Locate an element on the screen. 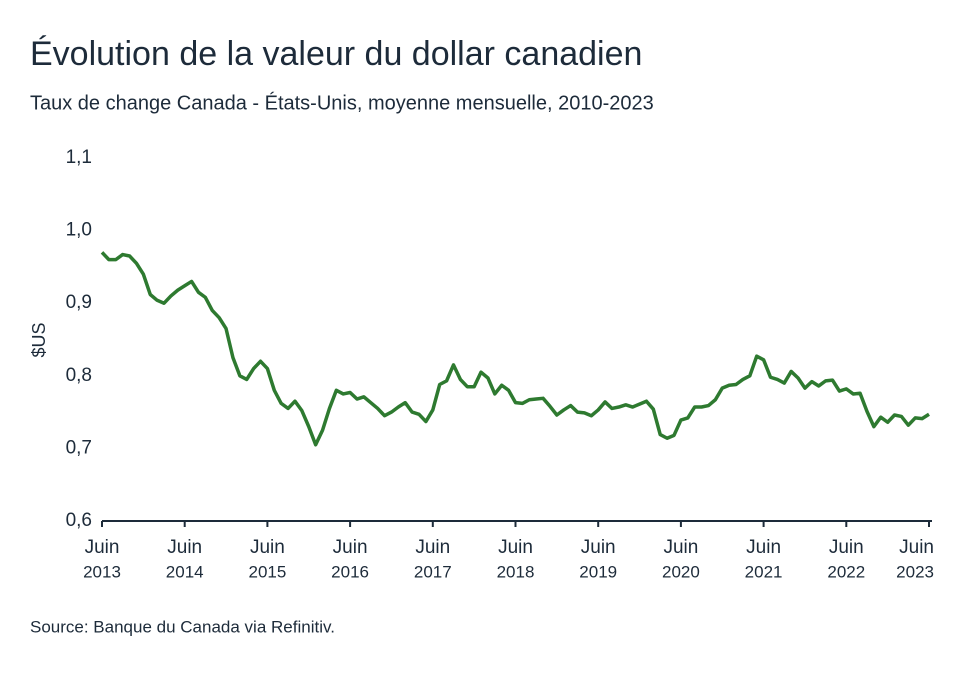  x-tick-label: 2015 is located at coordinates (267, 571).